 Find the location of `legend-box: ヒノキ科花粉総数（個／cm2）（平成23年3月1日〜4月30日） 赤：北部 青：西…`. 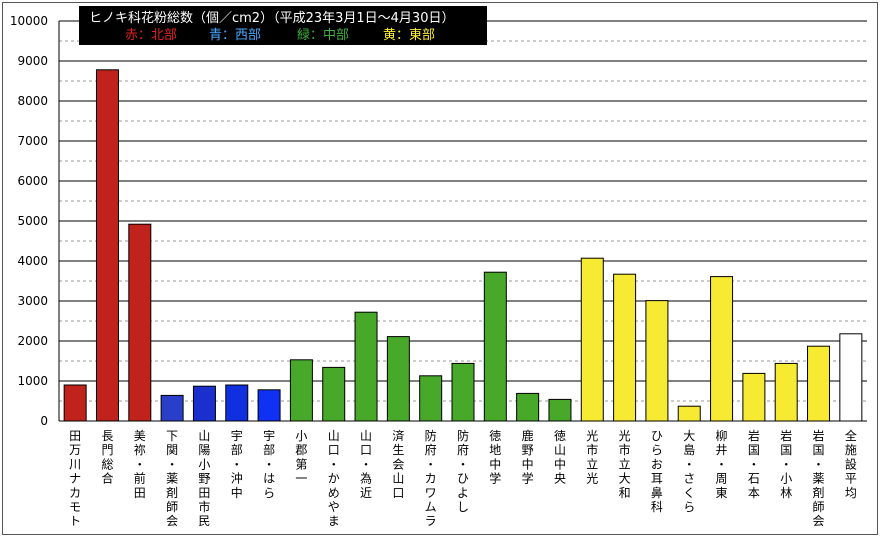

legend-box: ヒノキ科花粉総数（個／cm2）（平成23年3月1日〜4月30日） 赤：北部 青：西… is located at coordinates (283, 25).